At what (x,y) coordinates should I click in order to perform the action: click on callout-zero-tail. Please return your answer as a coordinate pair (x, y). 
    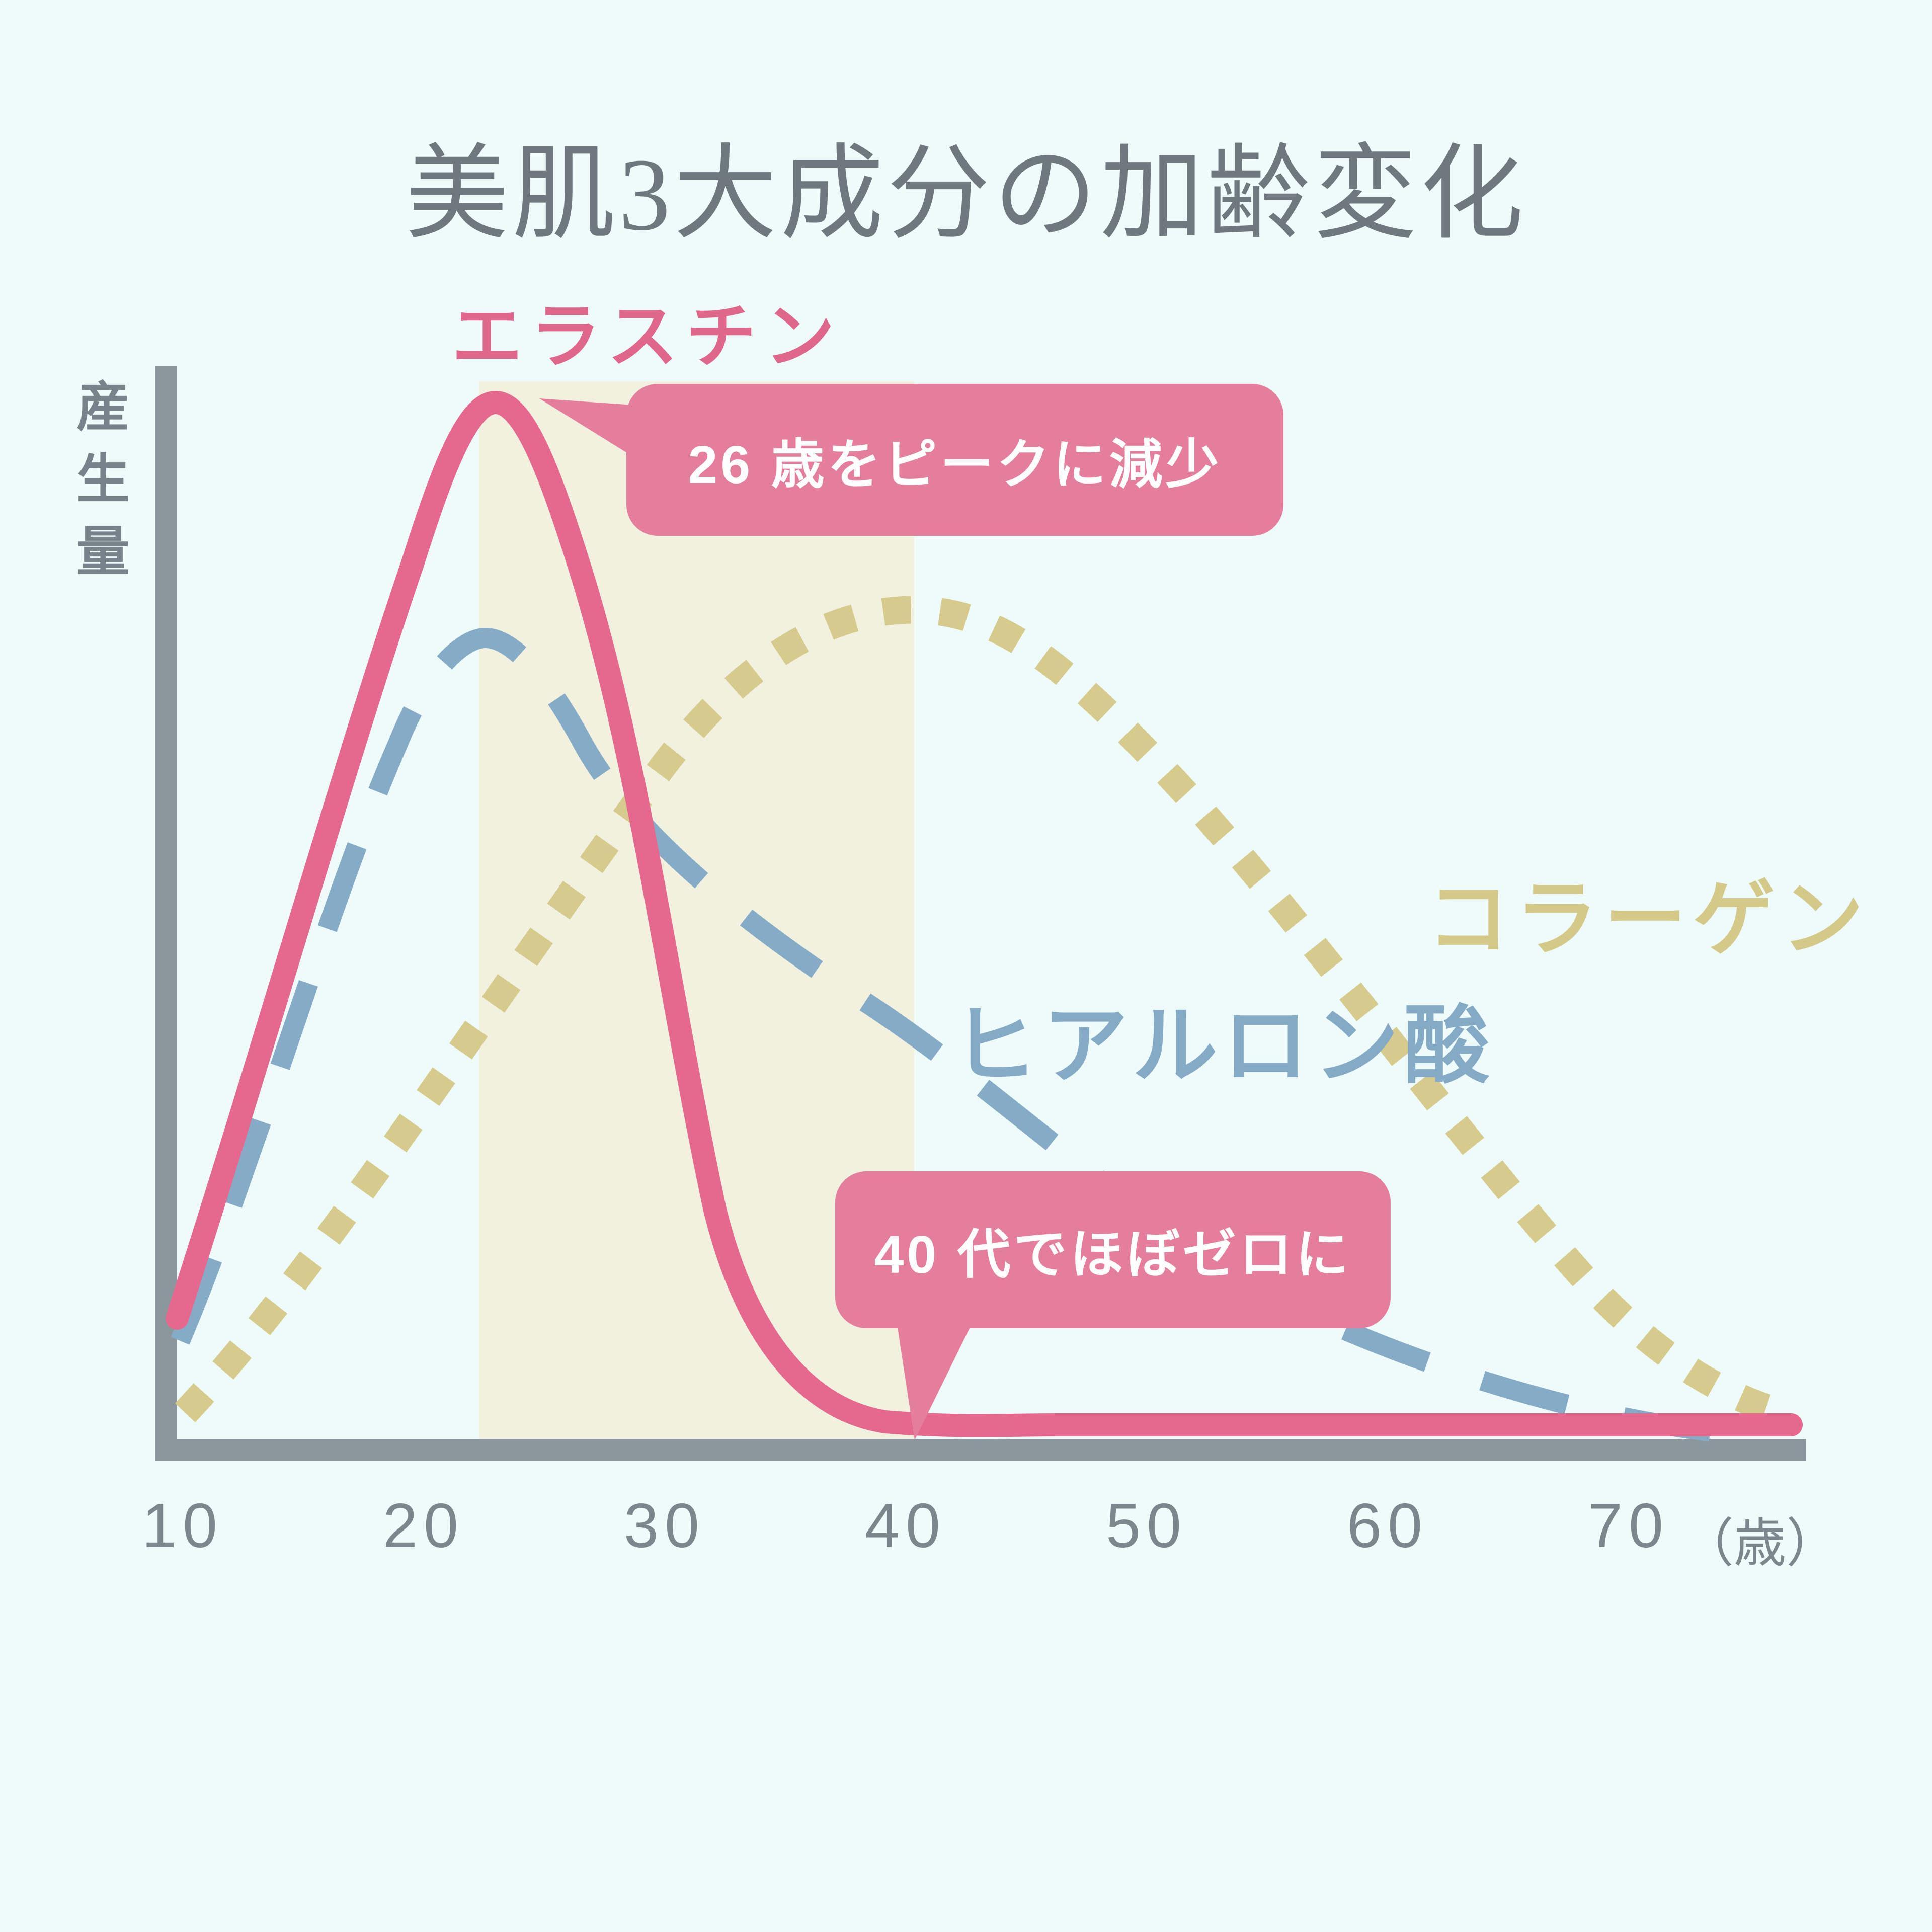
    Looking at the image, I should click on (935, 1381).